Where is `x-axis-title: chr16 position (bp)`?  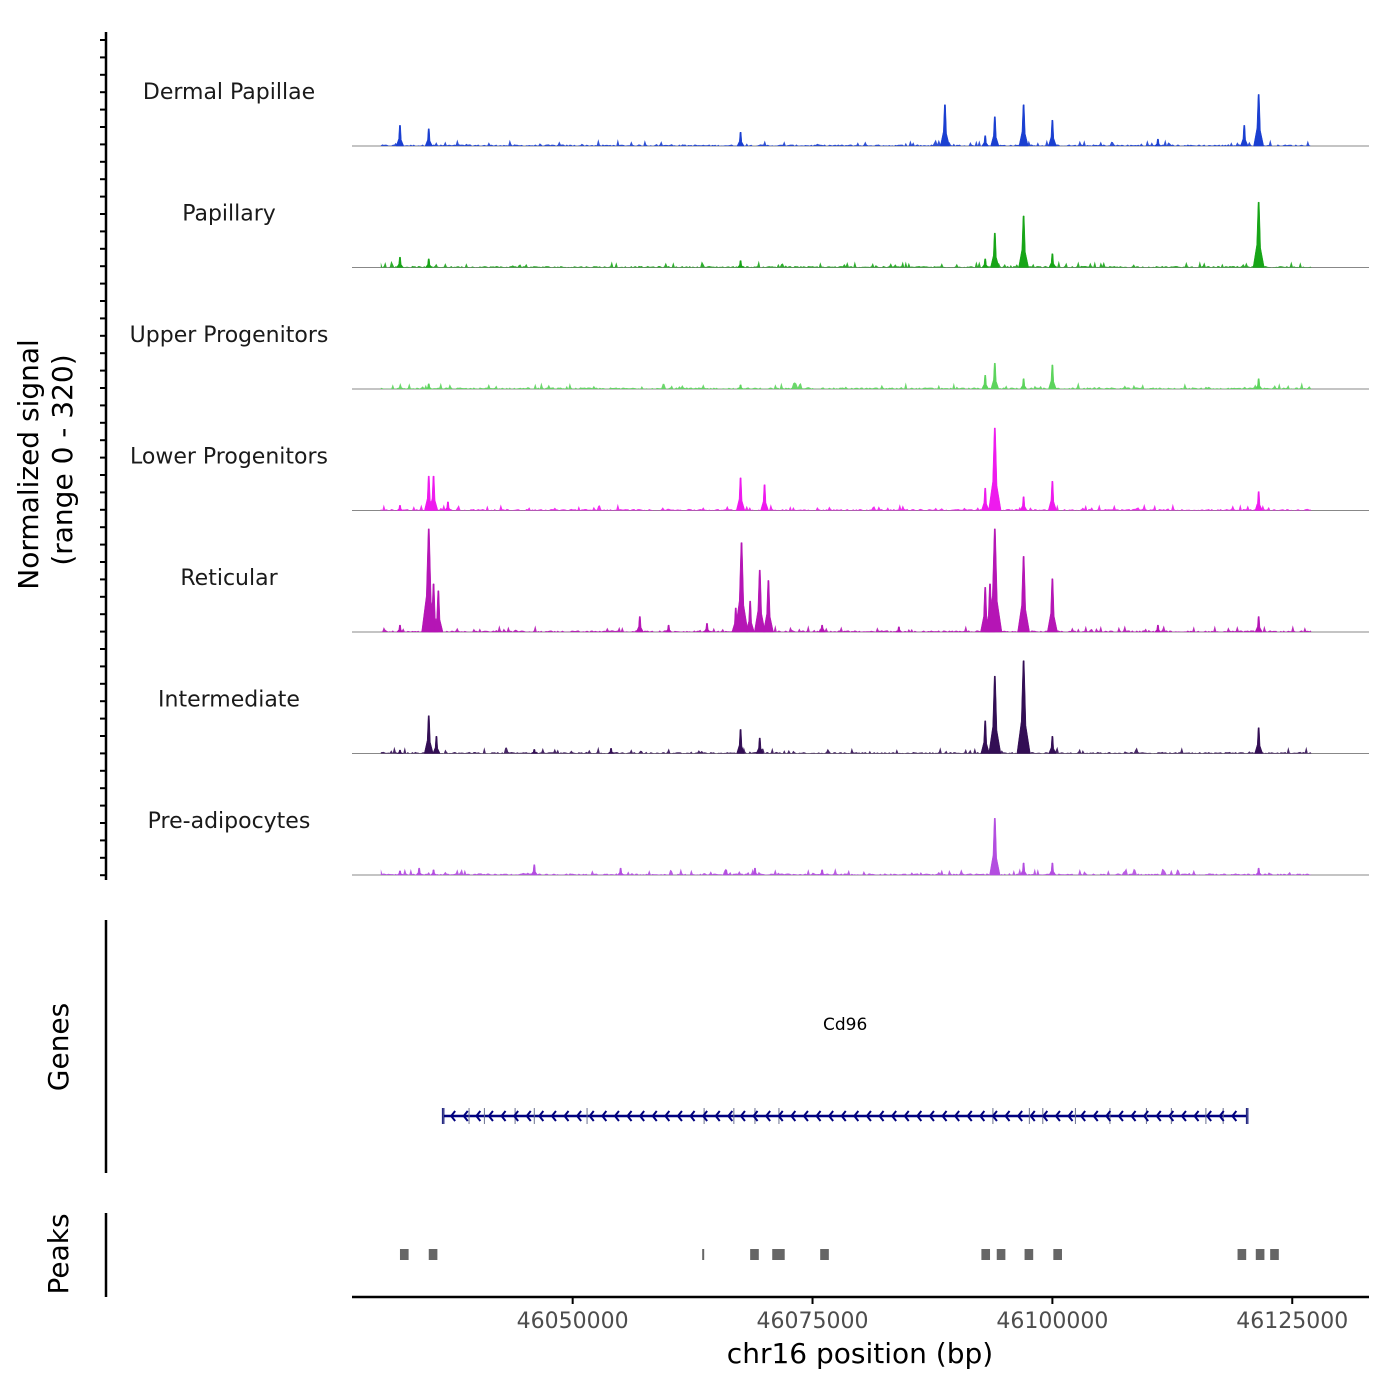
x-axis-title: chr16 position (bp) is located at coordinates (860, 1353).